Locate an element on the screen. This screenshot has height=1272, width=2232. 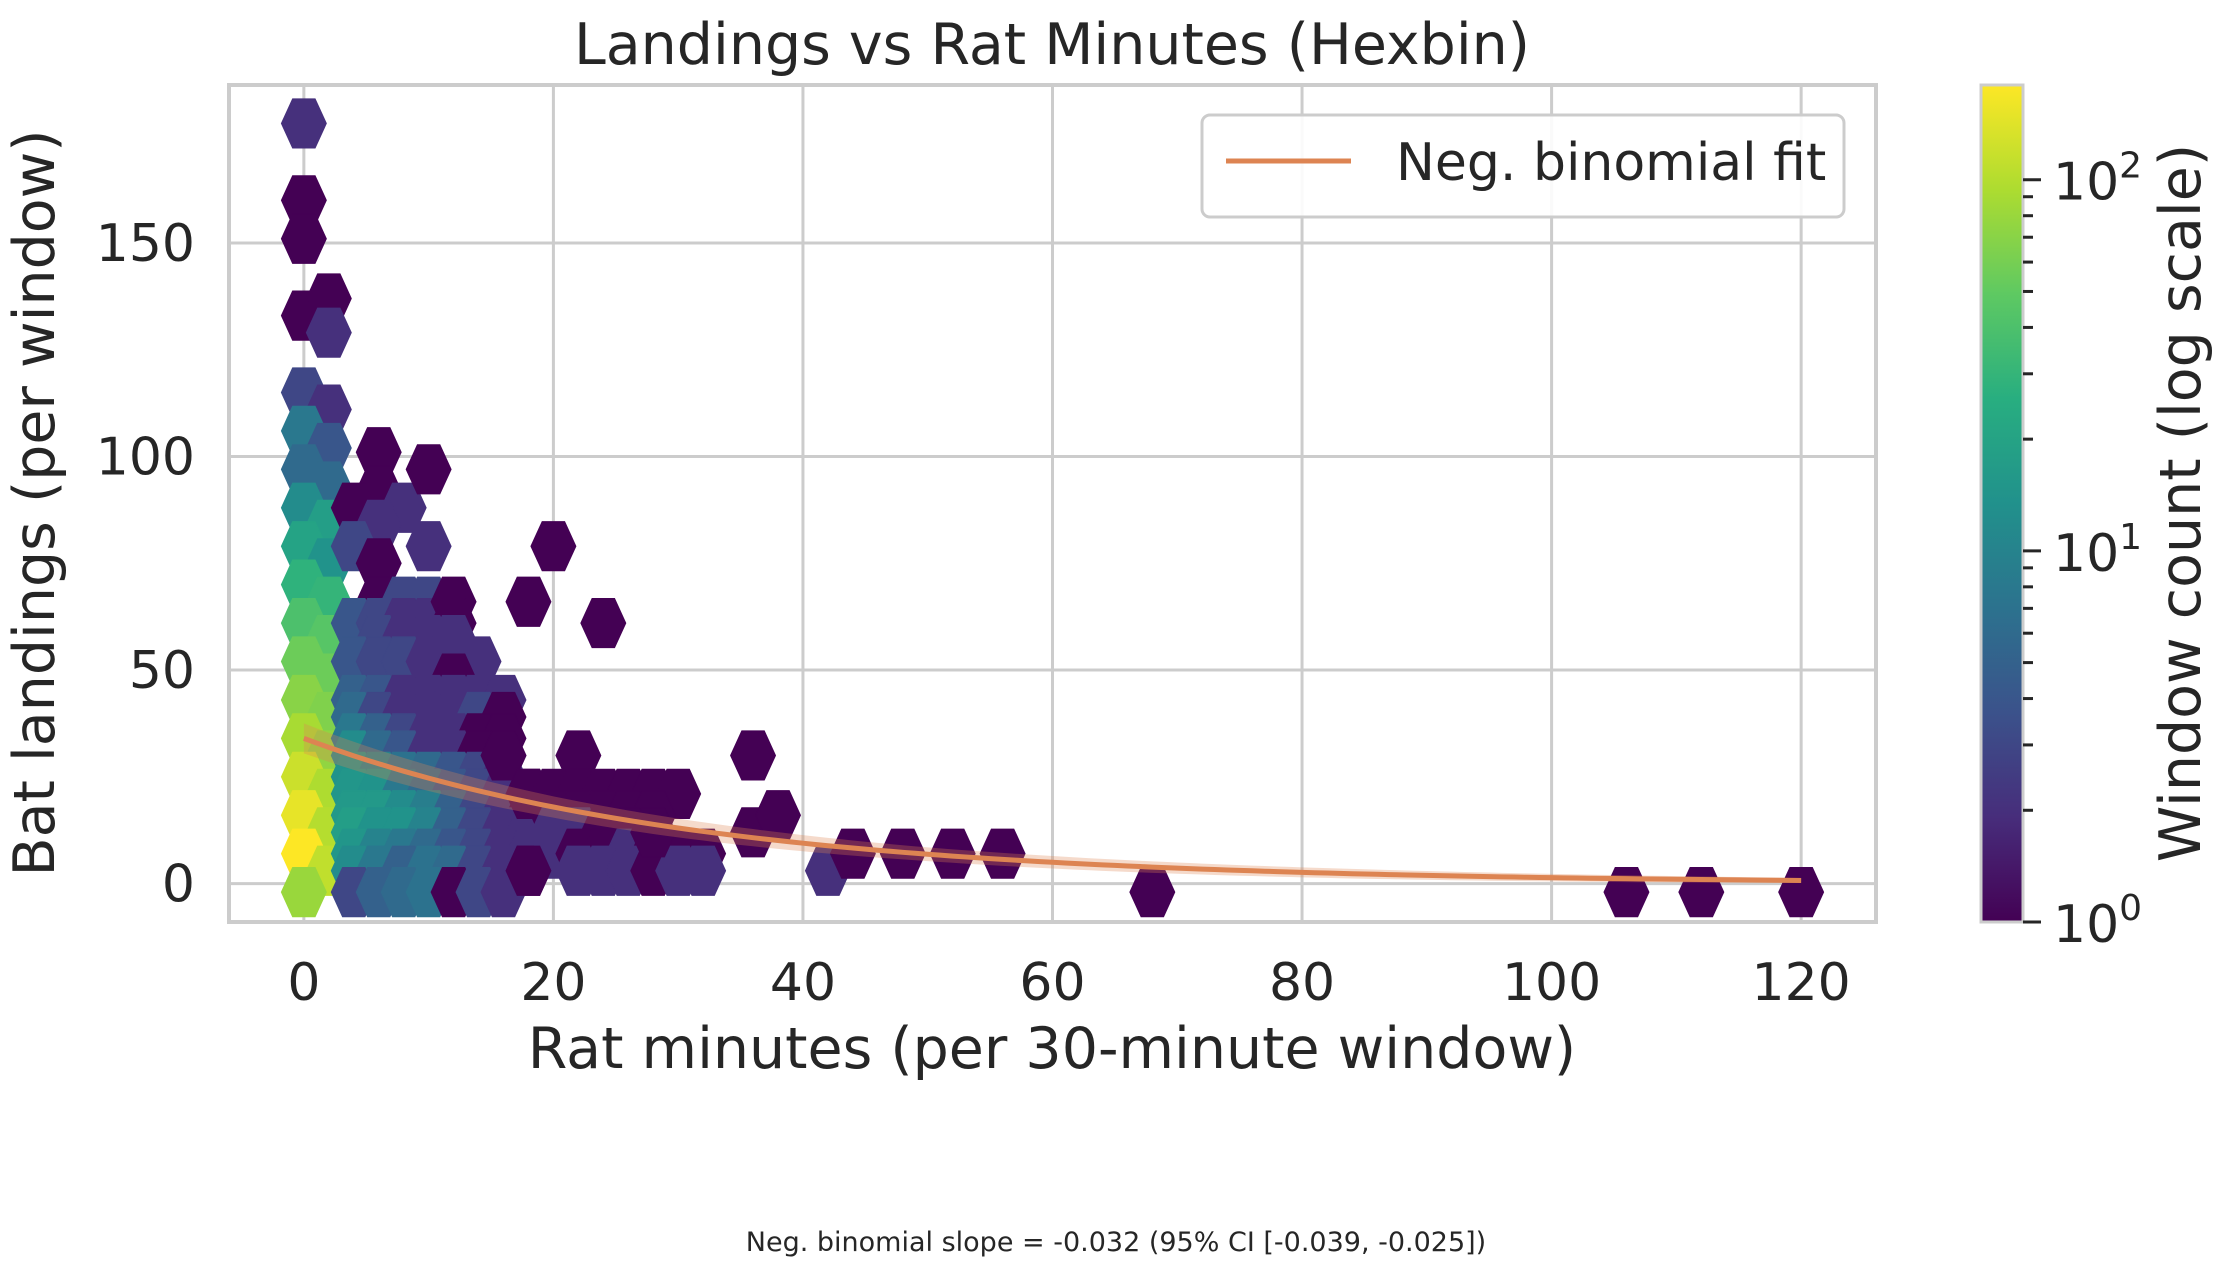
legend: Neg. binomial fit is located at coordinates (1523, 166).